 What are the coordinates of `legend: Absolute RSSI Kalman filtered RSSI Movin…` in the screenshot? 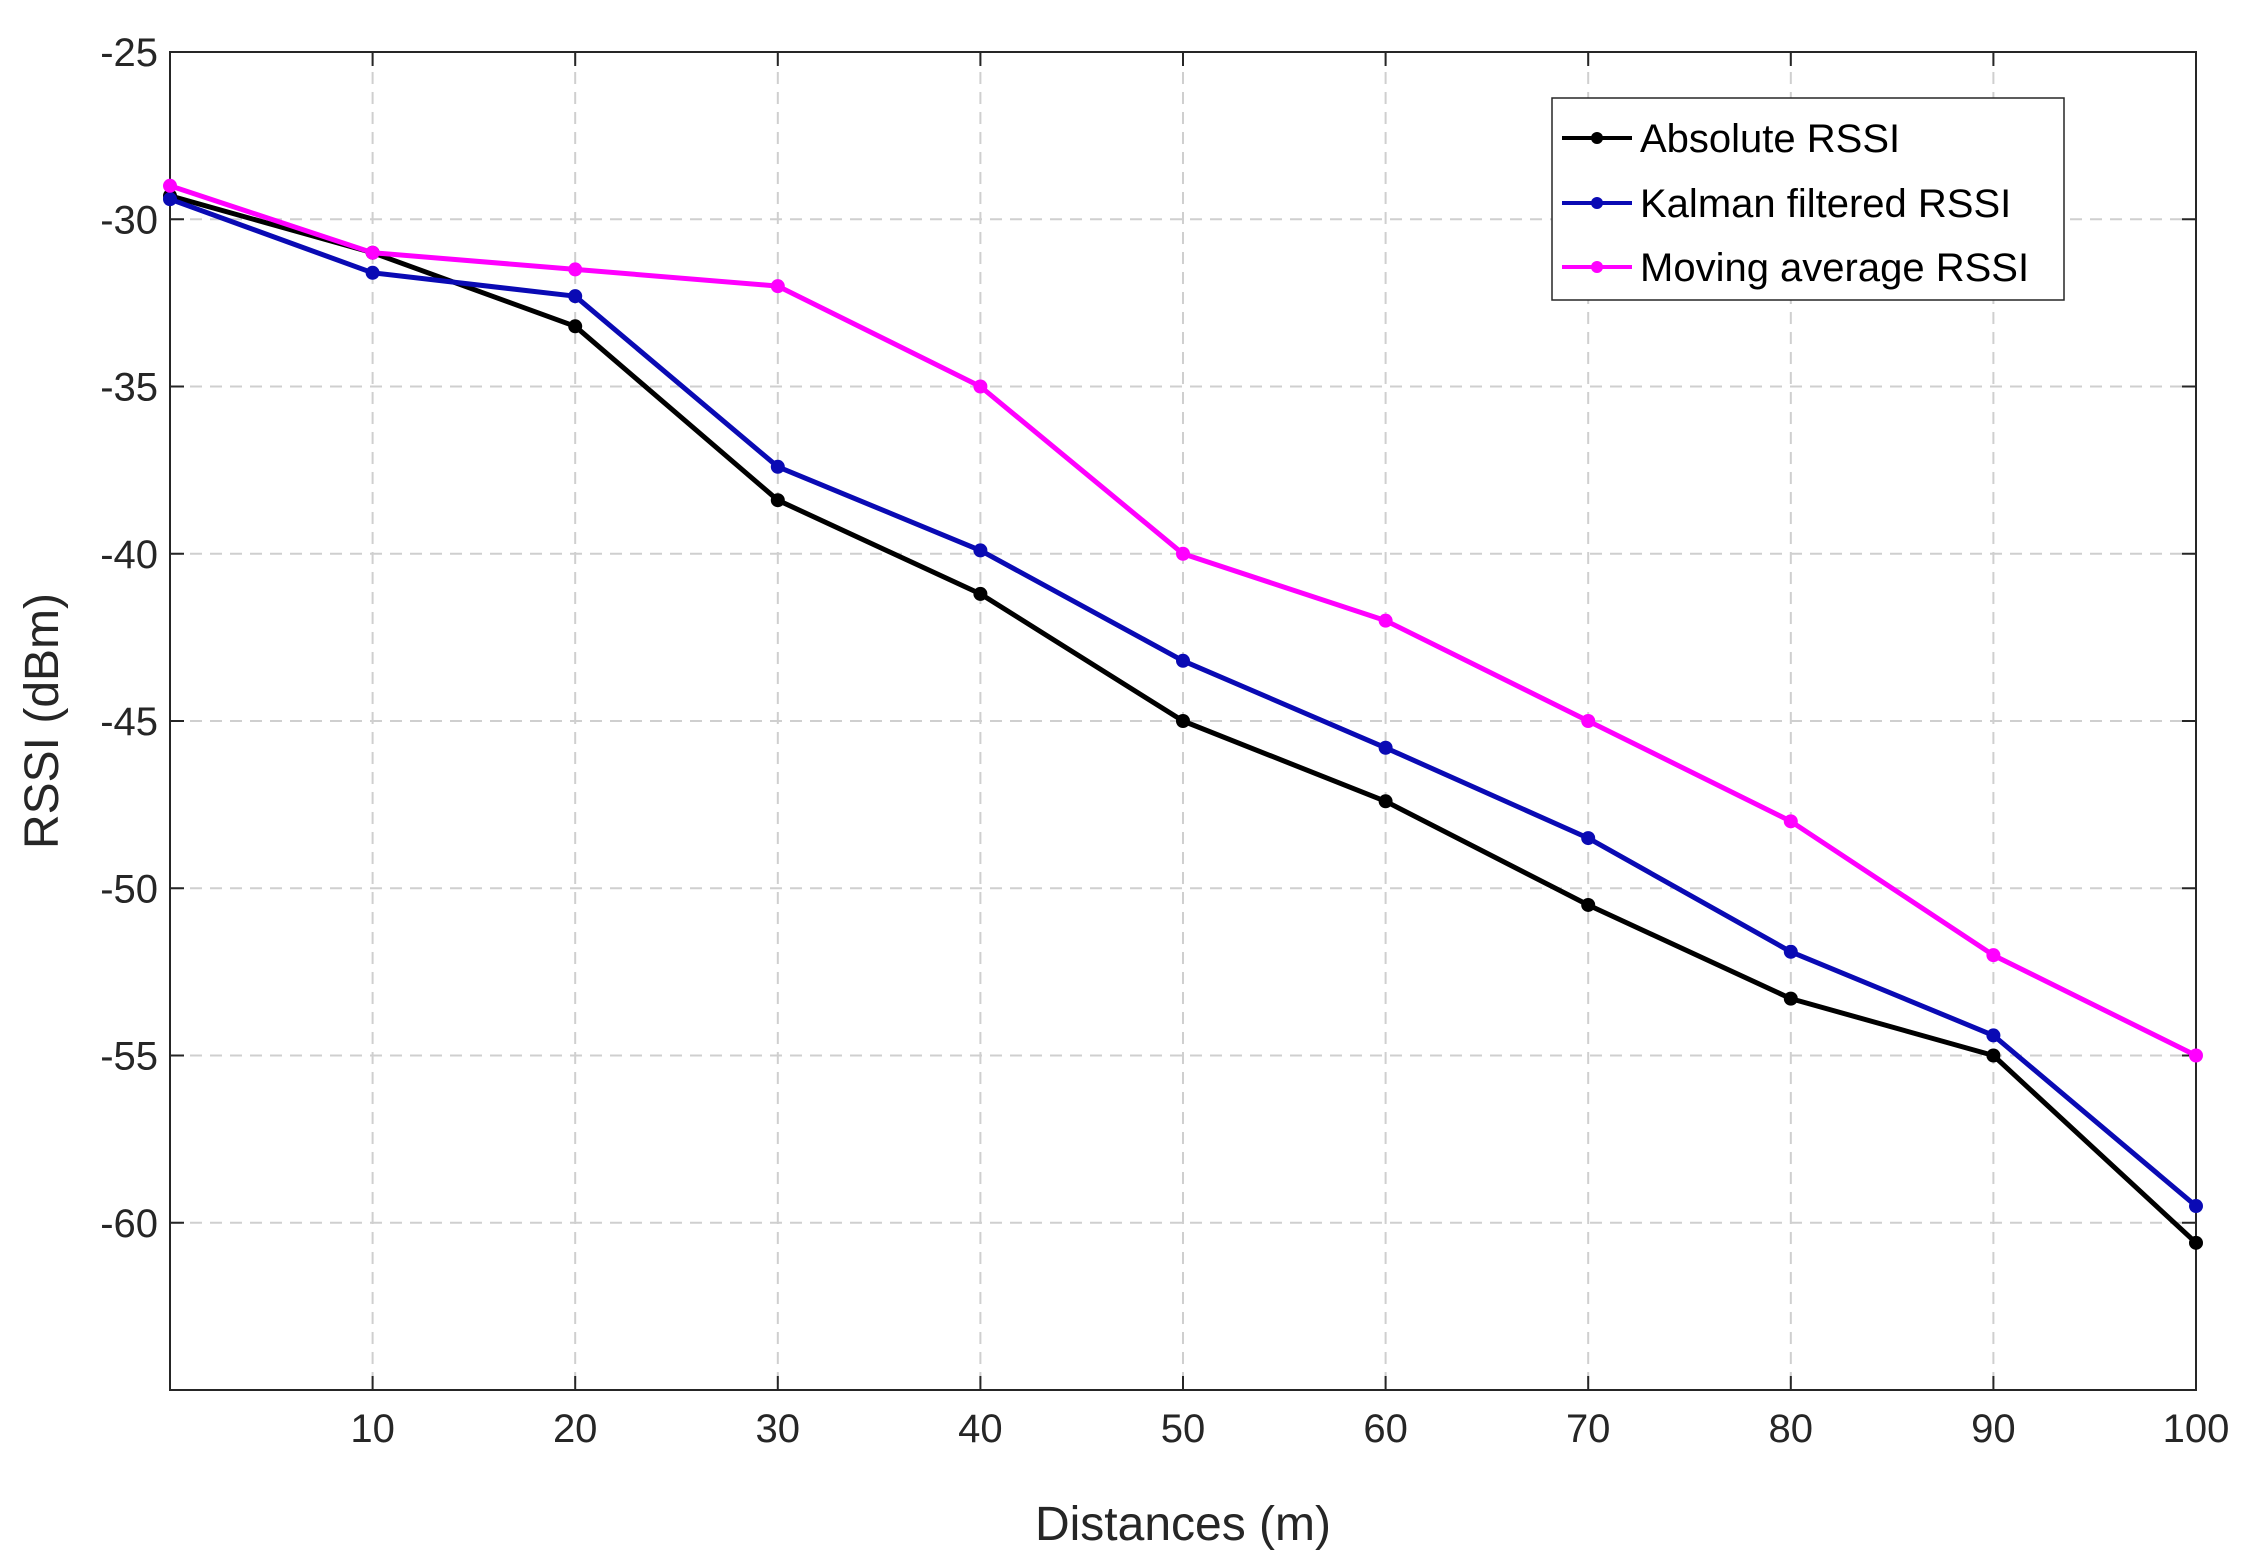 It's located at (1808, 199).